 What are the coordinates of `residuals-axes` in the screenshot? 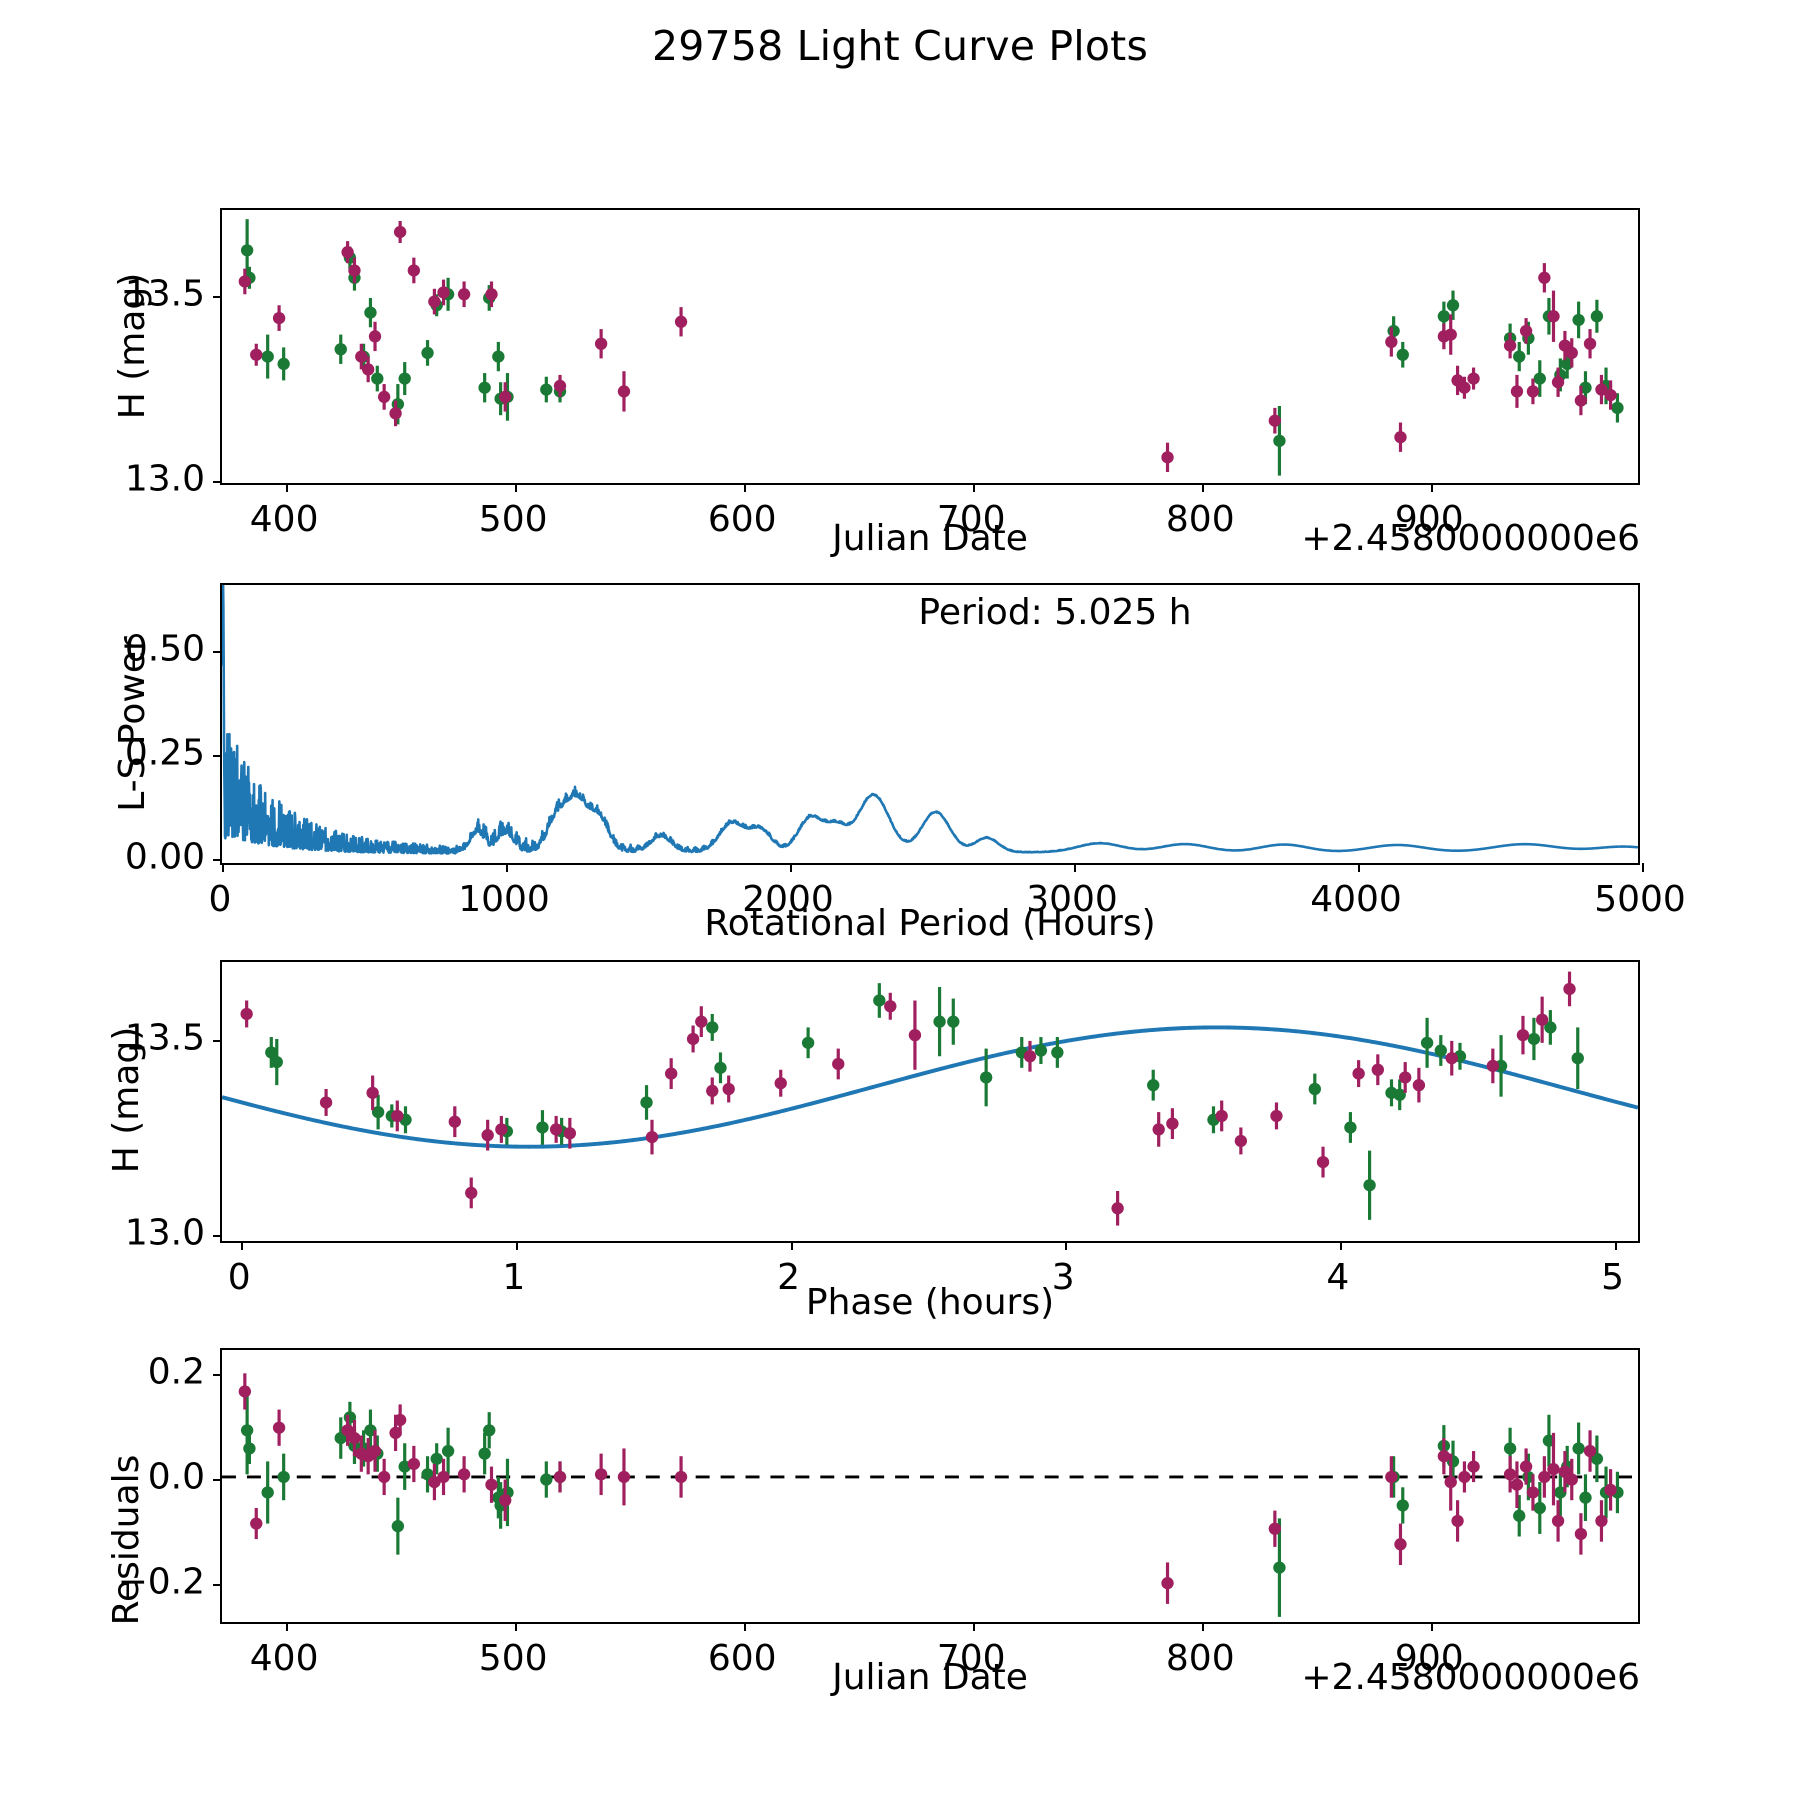 It's located at (926, 1489).